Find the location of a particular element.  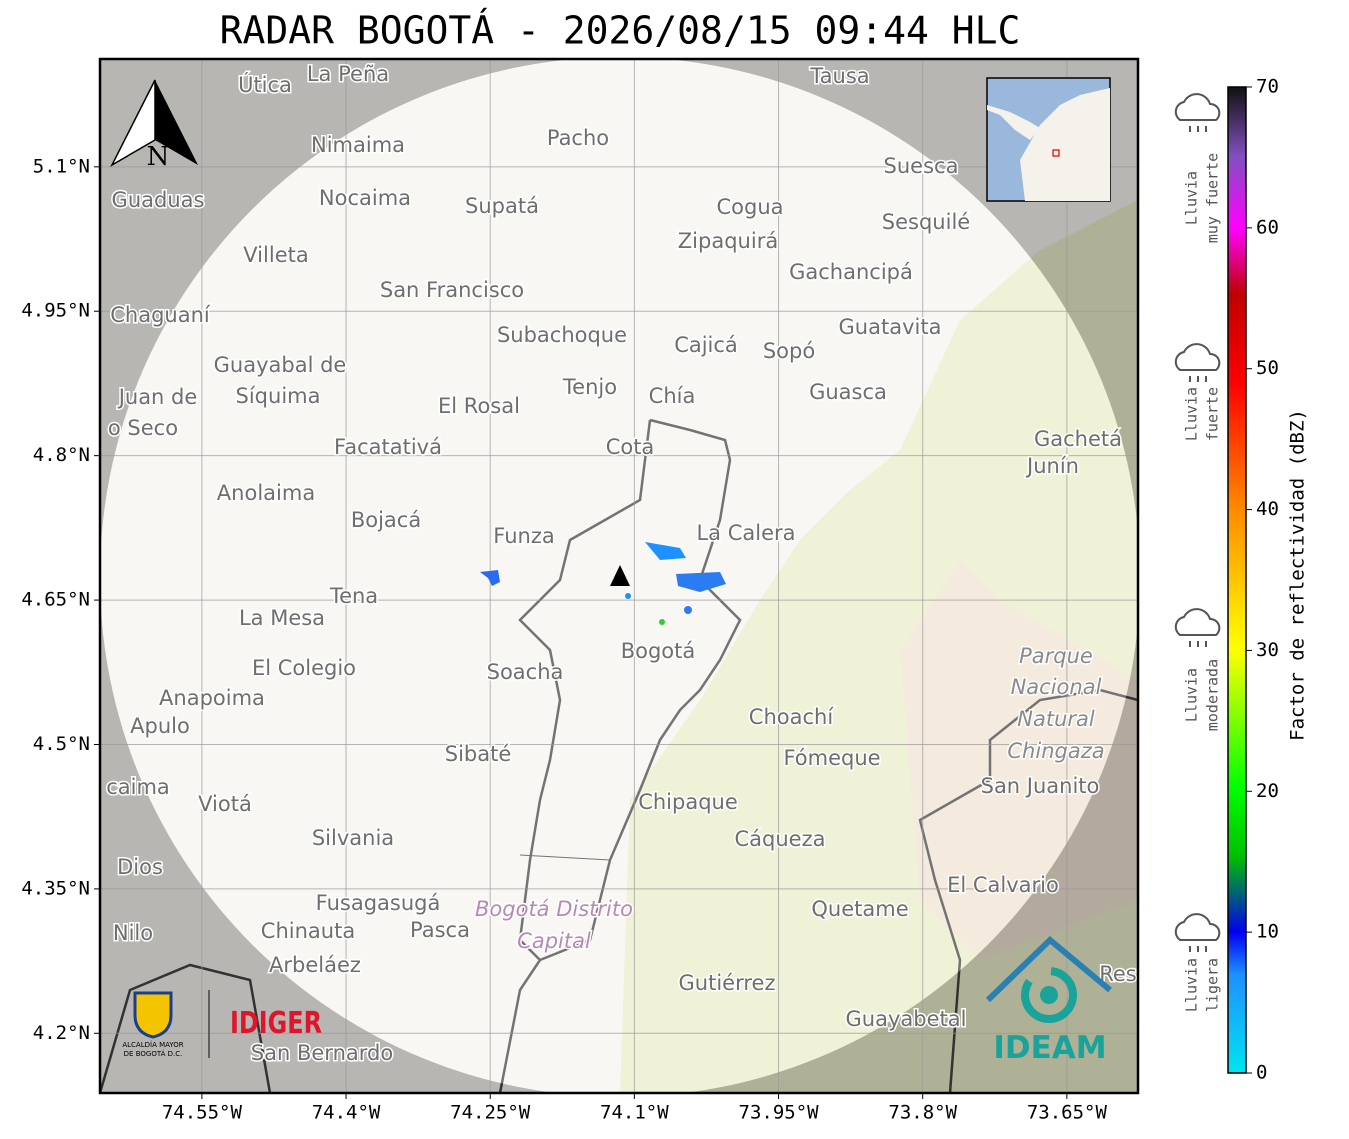

place-label: Zipaquirá is located at coordinates (728, 241).